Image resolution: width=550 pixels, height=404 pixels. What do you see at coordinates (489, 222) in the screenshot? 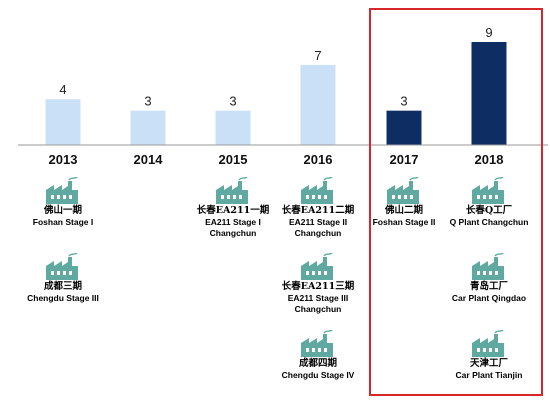
I see `plant-name-en: Q Plant Changchun` at bounding box center [489, 222].